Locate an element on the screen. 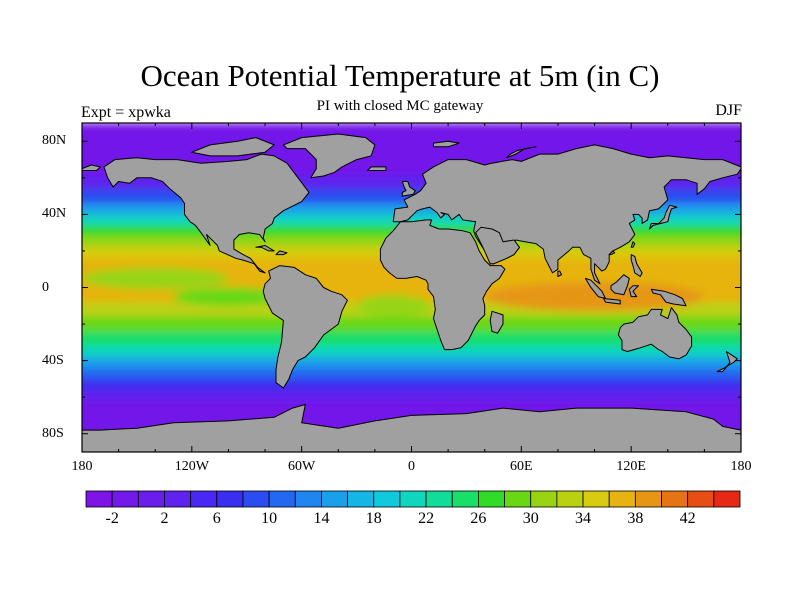 Image resolution: width=800 pixels, height=600 pixels. landmass-antarctica is located at coordinates (411, 428).